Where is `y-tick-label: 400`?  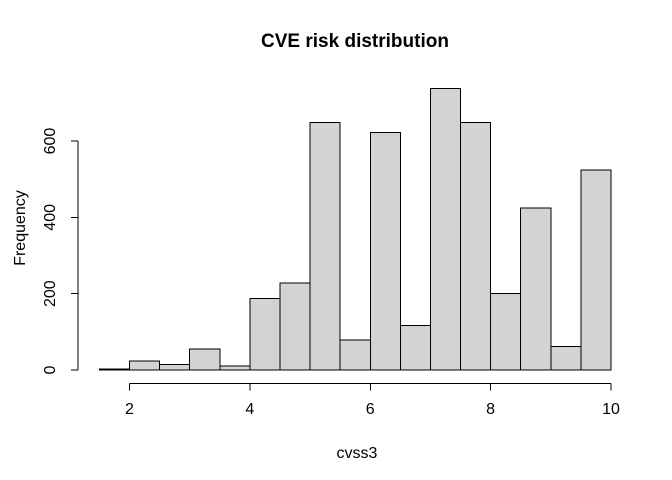
y-tick-label: 400 is located at coordinates (50, 217).